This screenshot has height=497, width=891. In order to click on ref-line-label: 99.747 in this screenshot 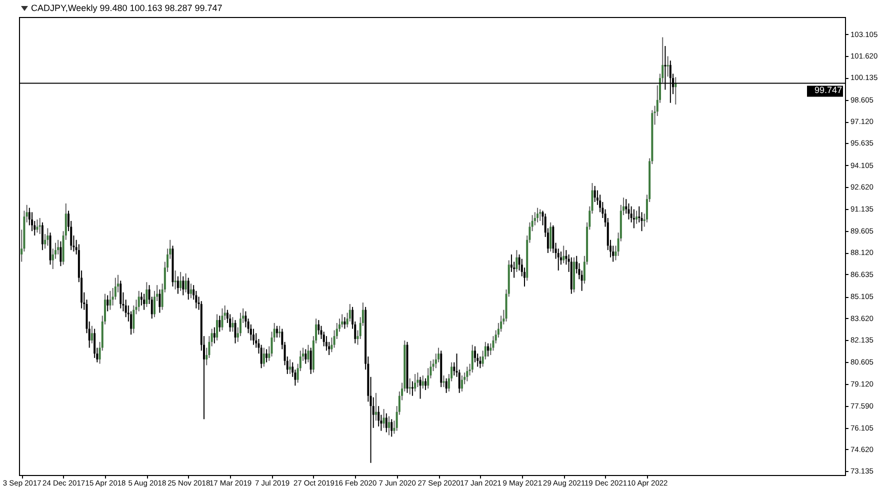, I will do `click(828, 90)`.